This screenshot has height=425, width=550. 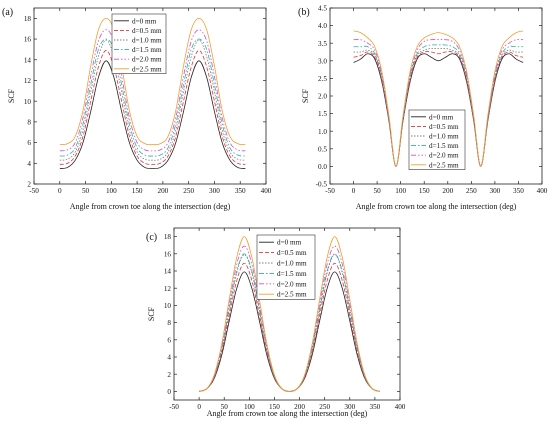 What do you see at coordinates (322, 9) in the screenshot?
I see `y-tick-label: 4.5` at bounding box center [322, 9].